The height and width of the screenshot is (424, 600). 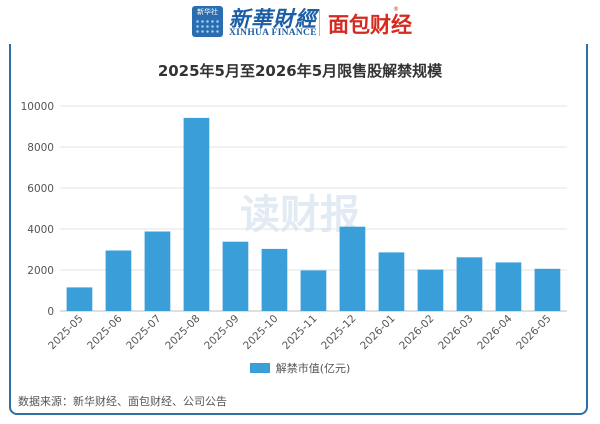 I want to click on chart-title: 2025年5月至2026年5月限售股解禁规模, so click(x=300, y=71).